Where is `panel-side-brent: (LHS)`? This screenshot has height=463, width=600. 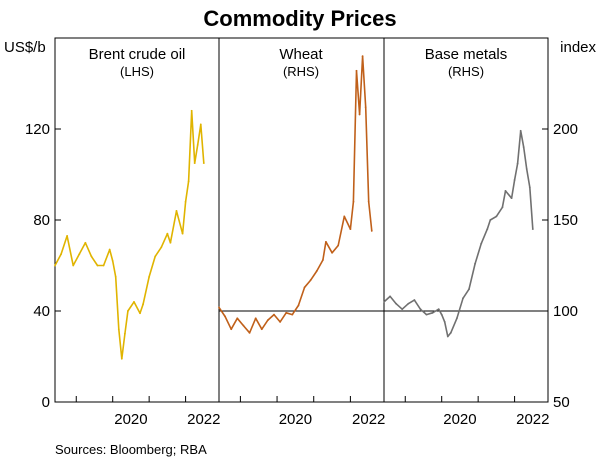 panel-side-brent: (LHS) is located at coordinates (137, 71).